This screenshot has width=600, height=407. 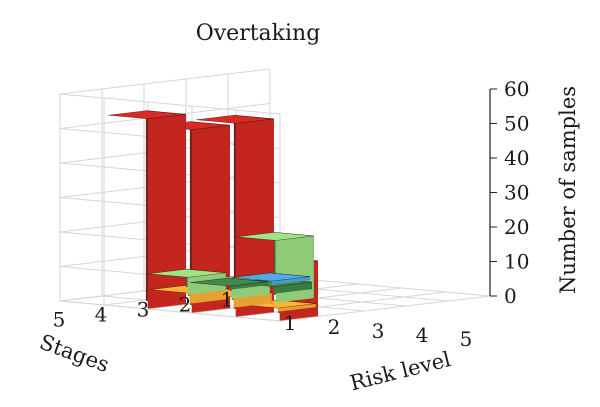 I want to click on bar-r1-s2-top, so click(x=229, y=282).